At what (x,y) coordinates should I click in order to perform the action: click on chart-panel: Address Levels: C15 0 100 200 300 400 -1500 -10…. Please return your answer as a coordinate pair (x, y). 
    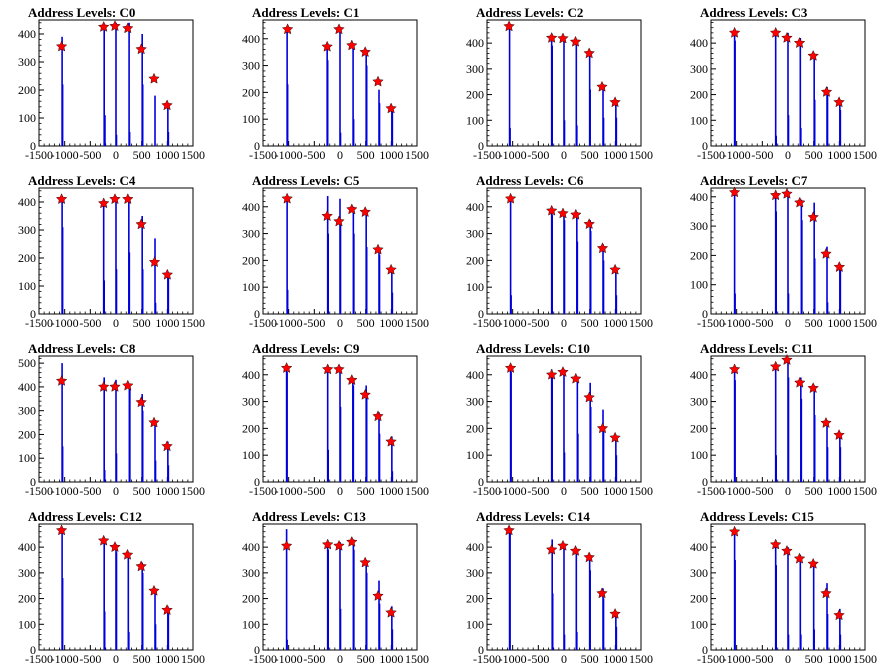
    Looking at the image, I should click on (784, 588).